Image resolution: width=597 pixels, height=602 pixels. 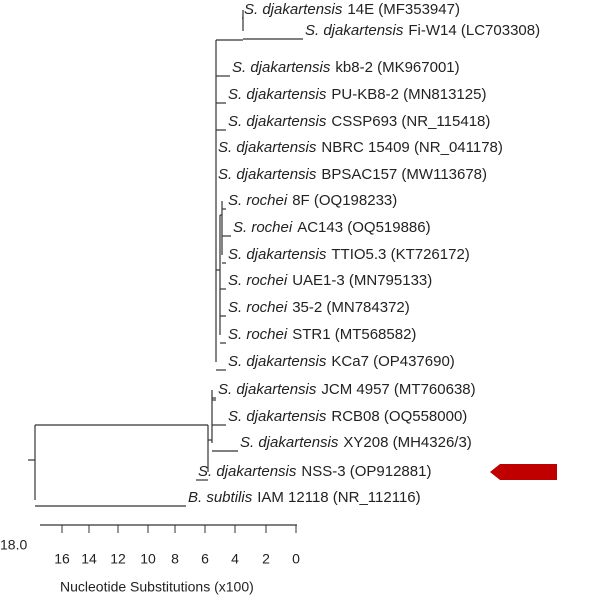 What do you see at coordinates (412, 147) in the screenshot?
I see `strain-accession: NBRC 15409 (NR_041178)` at bounding box center [412, 147].